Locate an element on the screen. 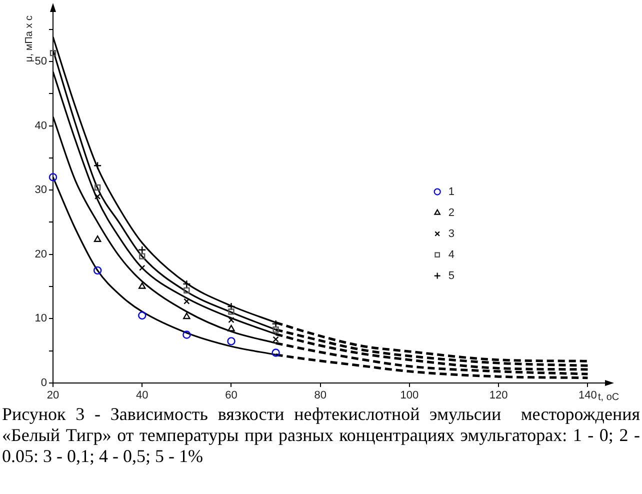 The height and width of the screenshot is (494, 642). legend-label: 1 is located at coordinates (451, 192).